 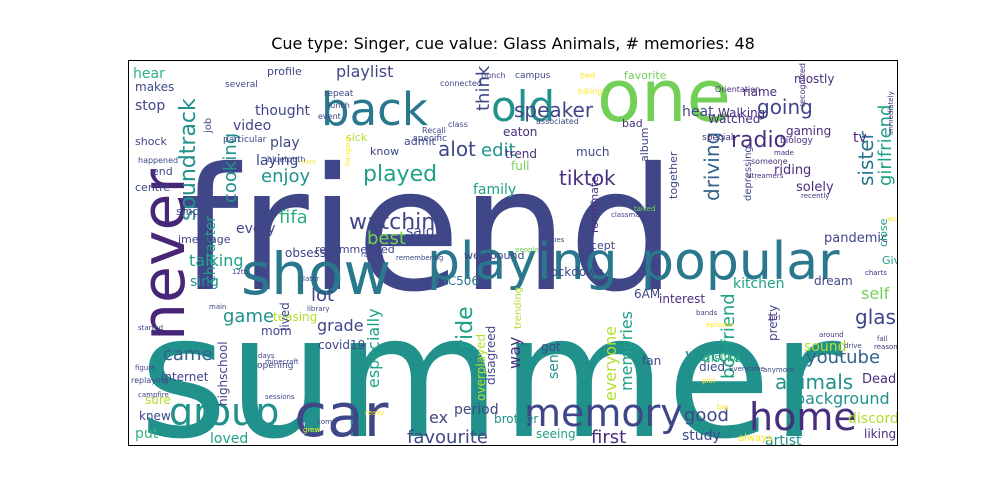 What do you see at coordinates (760, 92) in the screenshot?
I see `word-name: name` at bounding box center [760, 92].